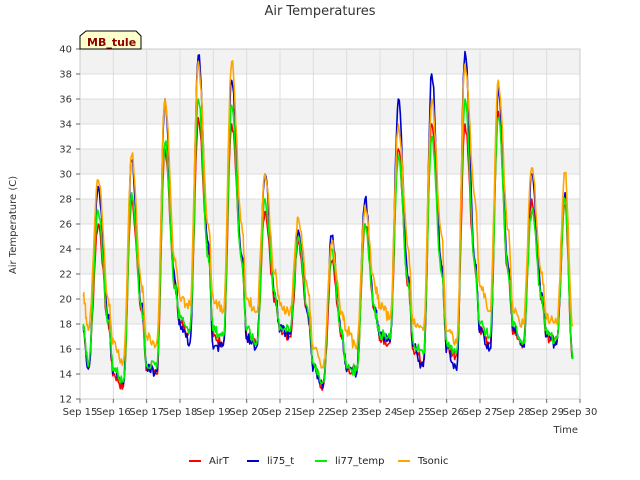  I want to click on x-tick-label: Sep 30, so click(580, 412).